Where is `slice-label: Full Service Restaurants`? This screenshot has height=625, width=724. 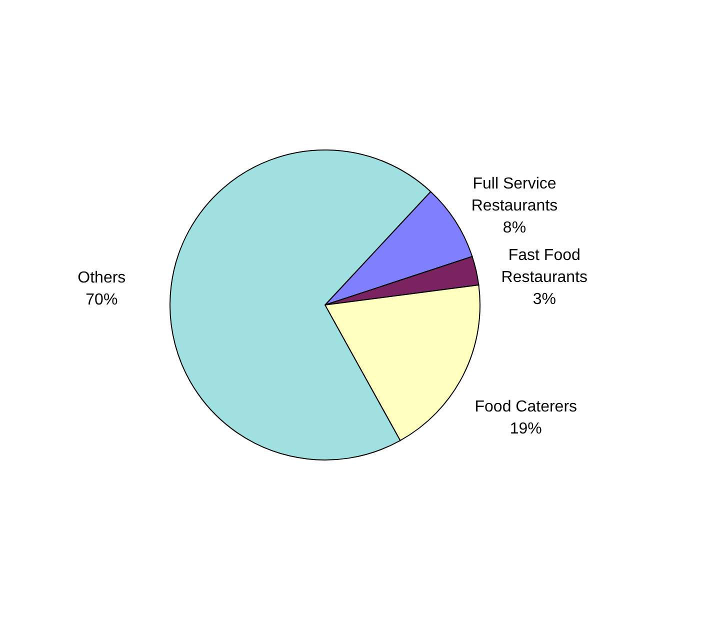 slice-label: Full Service Restaurants is located at coordinates (514, 195).